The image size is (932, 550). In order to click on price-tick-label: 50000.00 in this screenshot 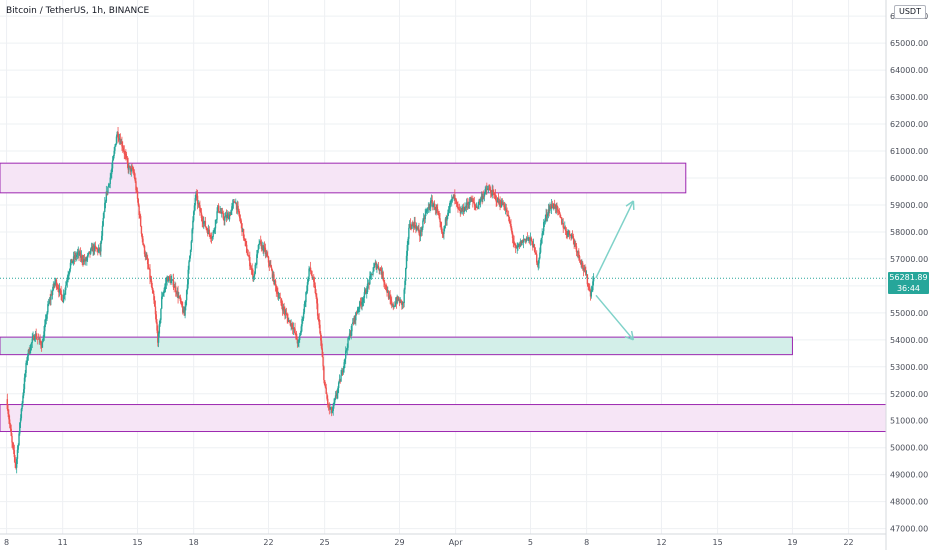, I will do `click(909, 448)`.